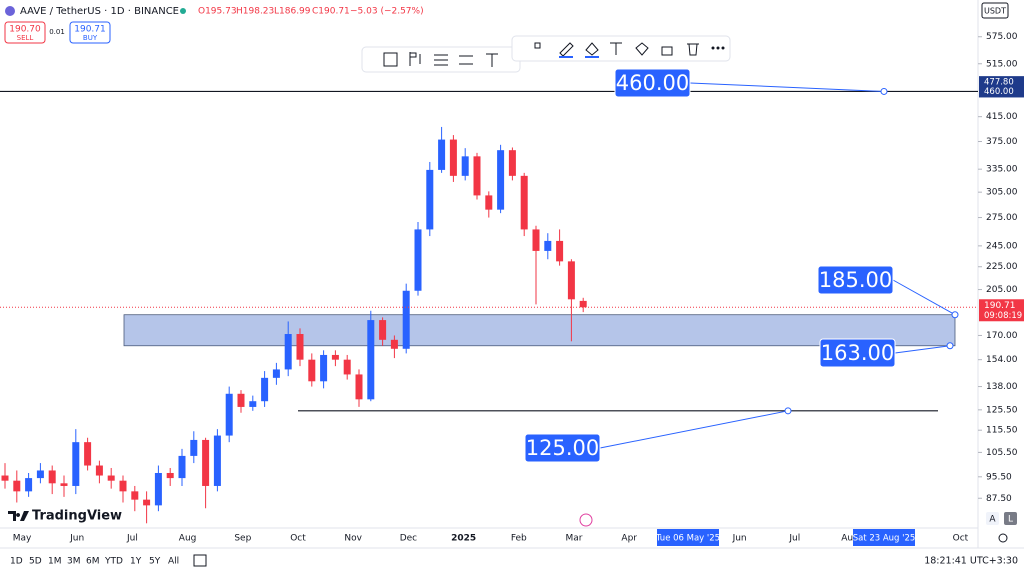 This screenshot has height=576, width=1024. I want to click on x-tick-label: Mar, so click(574, 539).